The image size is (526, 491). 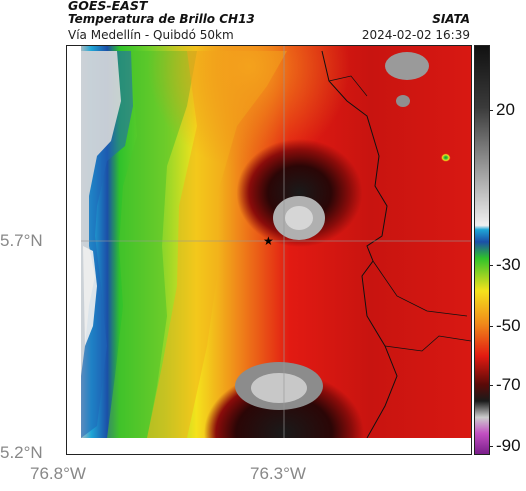 What do you see at coordinates (508, 384) in the screenshot?
I see `colorbar-label-minus70: -70` at bounding box center [508, 384].